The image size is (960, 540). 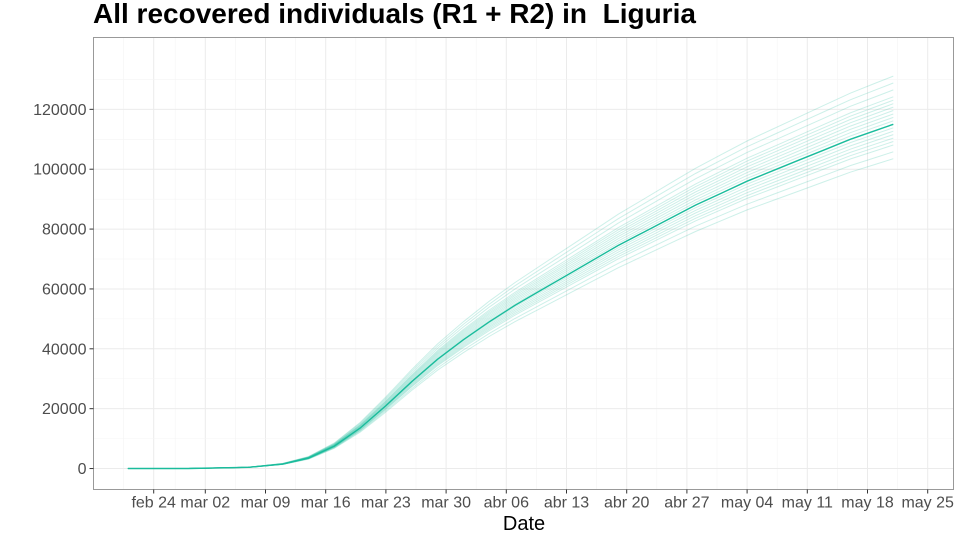 What do you see at coordinates (566, 503) in the screenshot?
I see `x-tick-label: abr 13` at bounding box center [566, 503].